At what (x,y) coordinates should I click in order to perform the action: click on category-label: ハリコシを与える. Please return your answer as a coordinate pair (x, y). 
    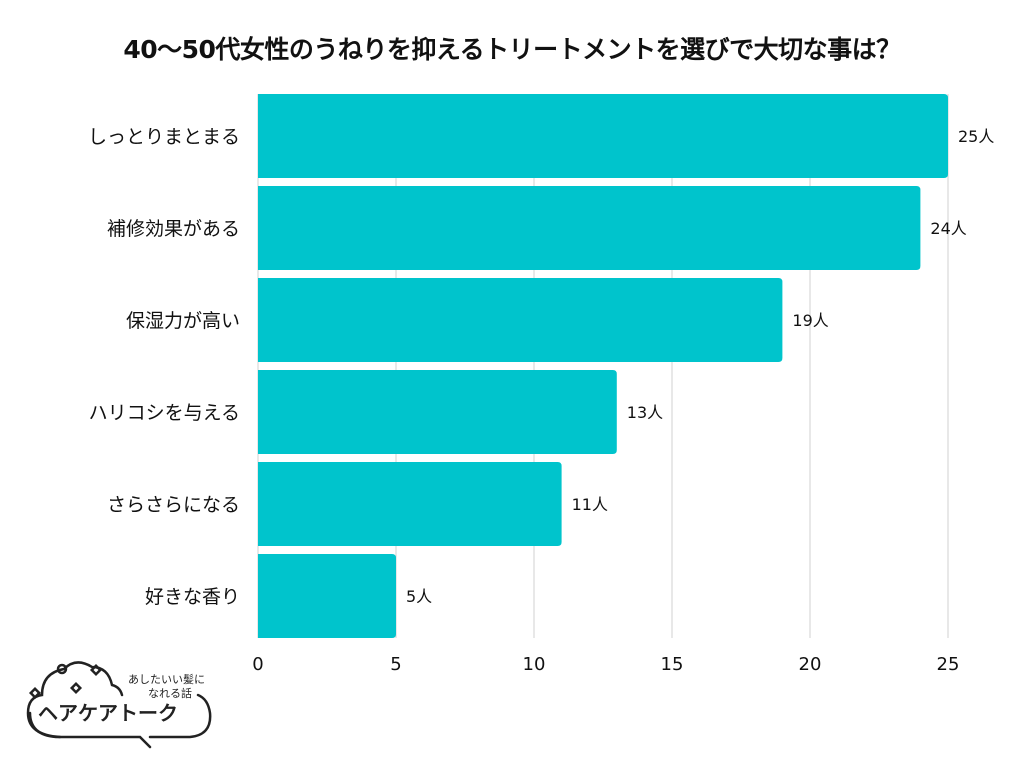
    Looking at the image, I should click on (164, 413).